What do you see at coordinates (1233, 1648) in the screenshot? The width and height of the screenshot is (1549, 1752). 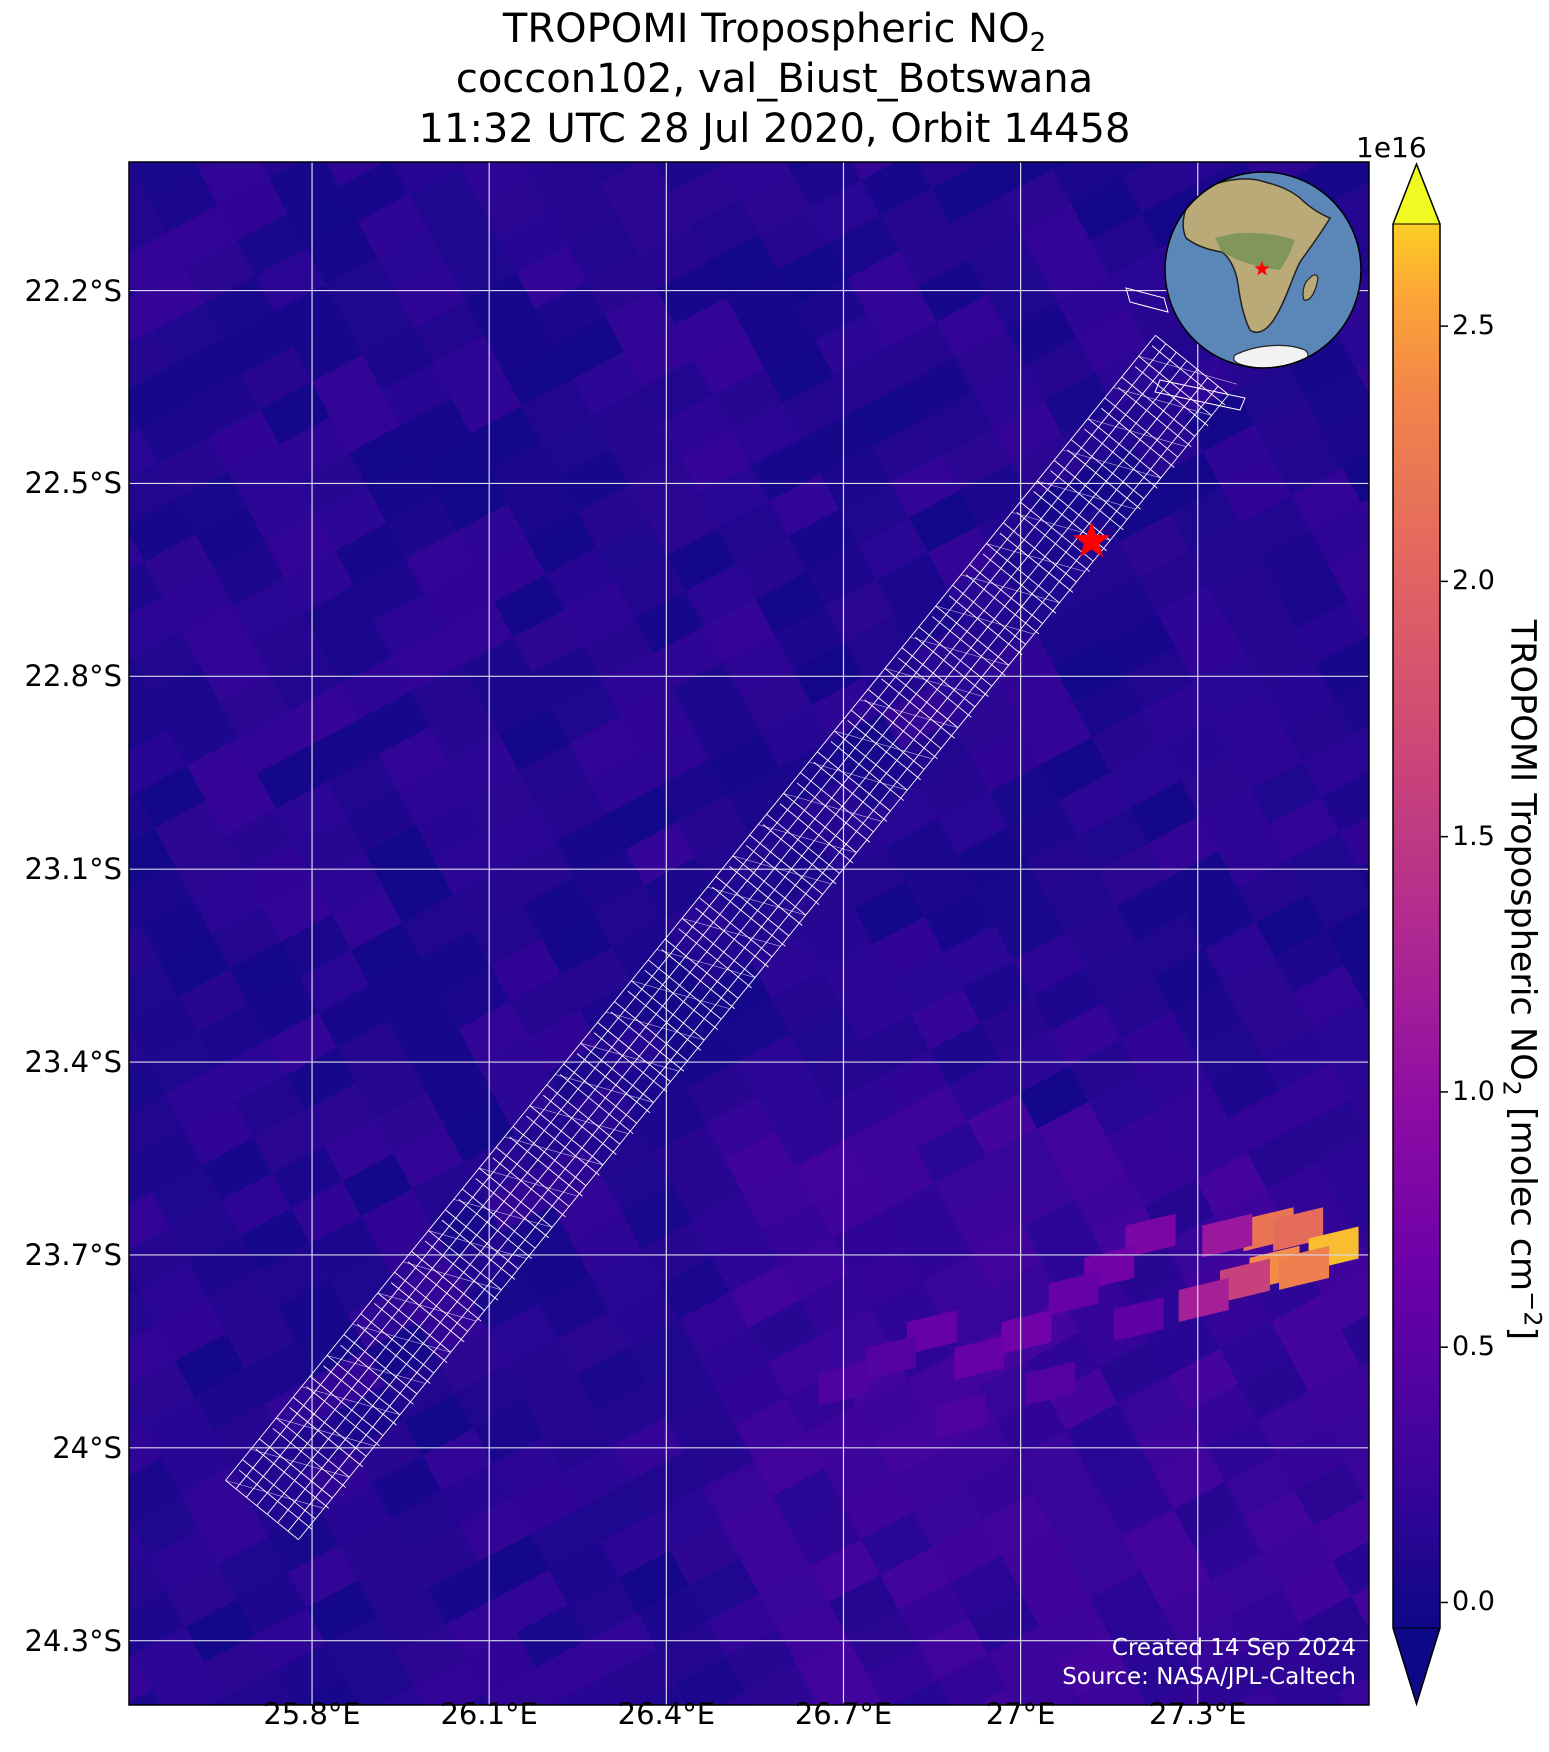 I see `credit-created: Created 14 Sep 2024` at bounding box center [1233, 1648].